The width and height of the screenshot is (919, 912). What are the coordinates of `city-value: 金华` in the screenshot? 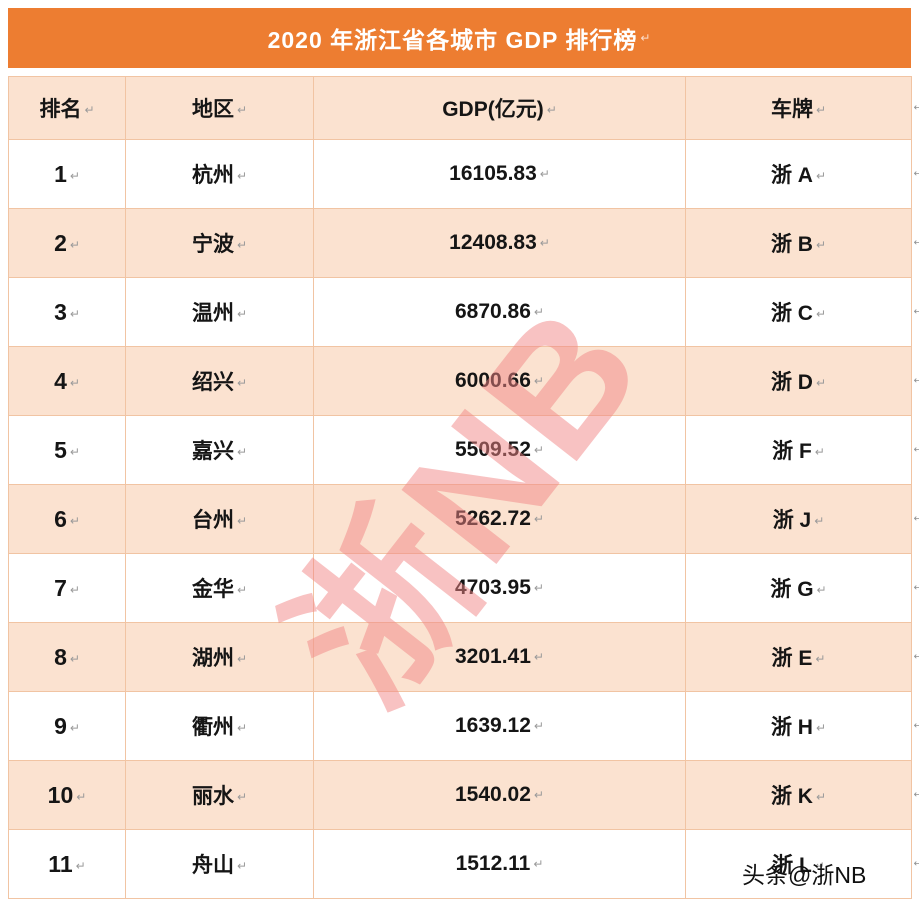 It's located at (212, 589).